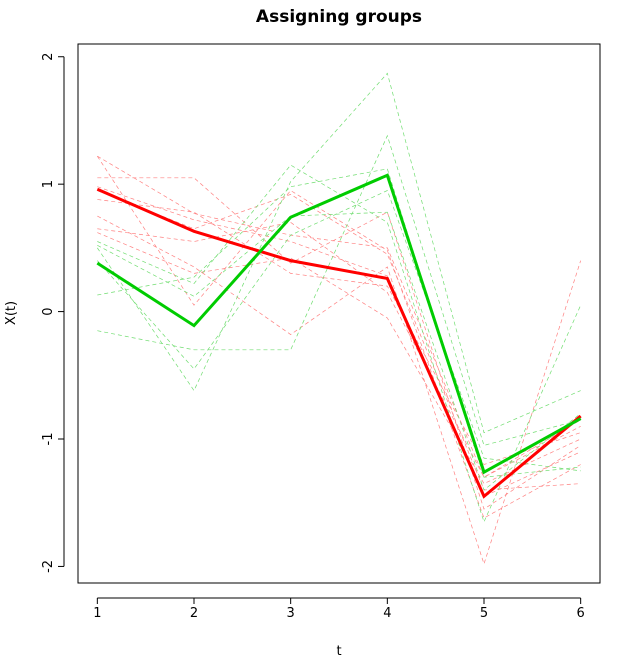  What do you see at coordinates (48, 311) in the screenshot?
I see `y-tick-label: 0` at bounding box center [48, 311].